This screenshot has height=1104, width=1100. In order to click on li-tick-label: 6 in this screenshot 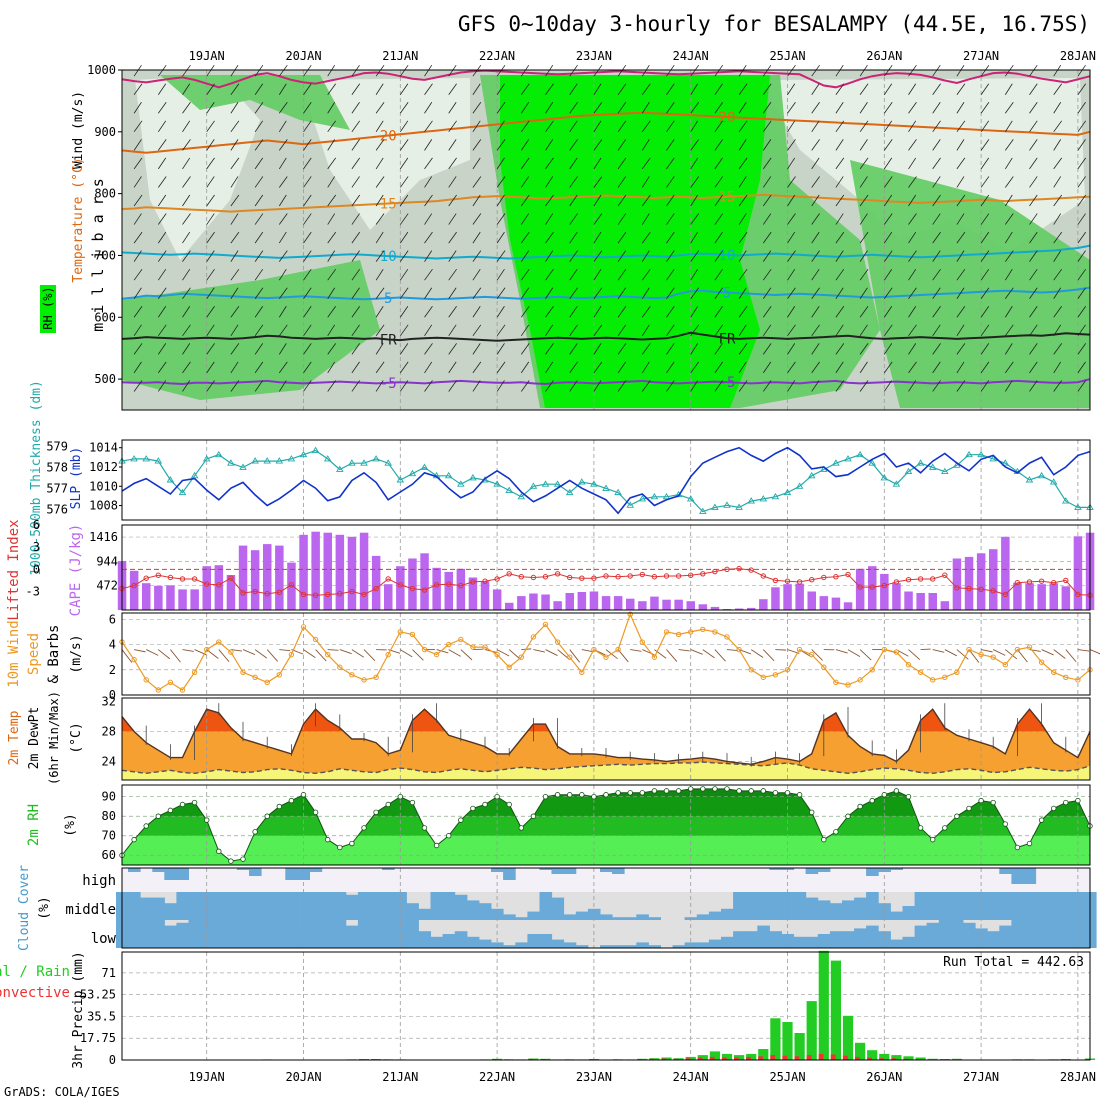, I will do `click(36, 525)`.